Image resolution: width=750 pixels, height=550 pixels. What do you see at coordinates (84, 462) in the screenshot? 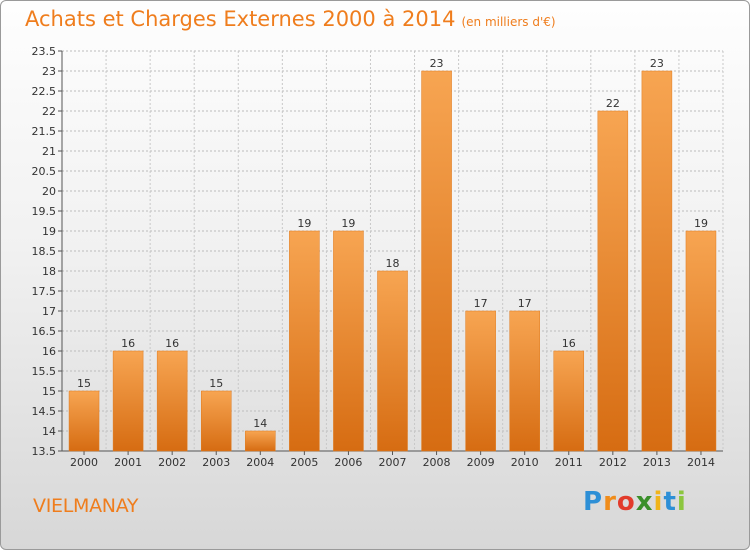
I see `x-tick-label-2000: 2000` at bounding box center [84, 462].